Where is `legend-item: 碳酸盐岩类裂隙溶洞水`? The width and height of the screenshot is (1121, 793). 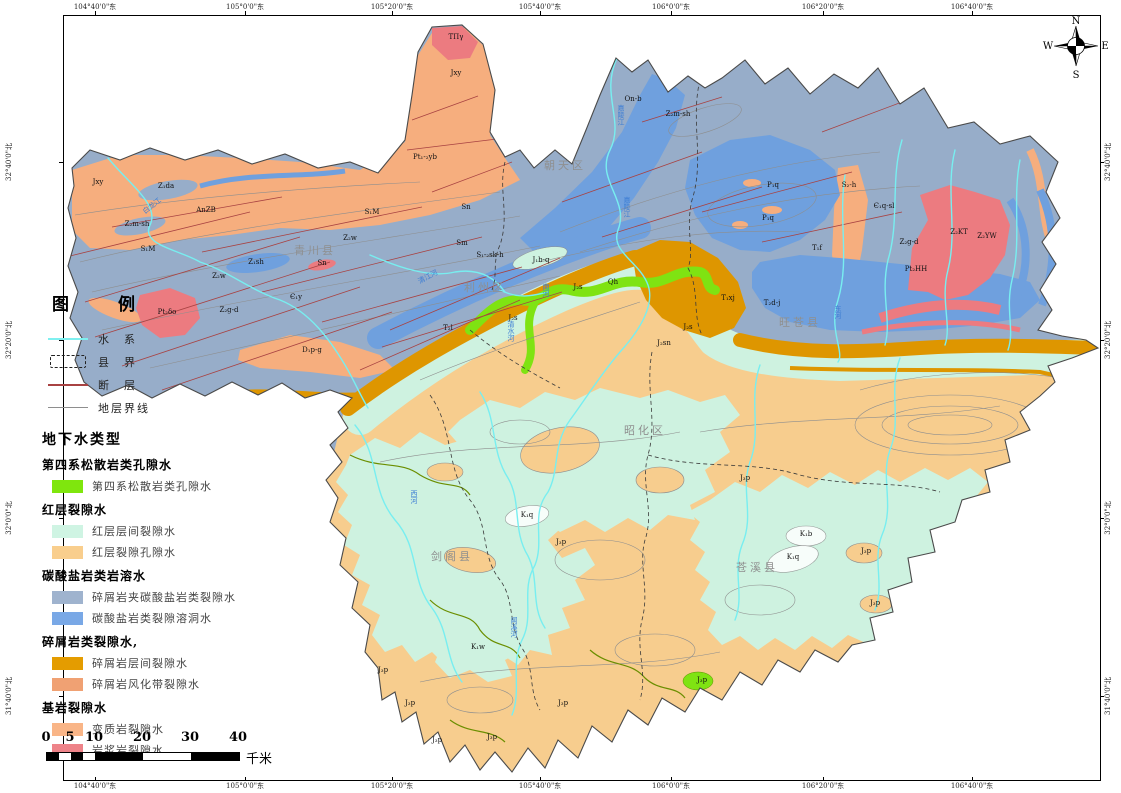 legend-item: 碳酸盐岩类裂隙溶洞水 is located at coordinates (174, 618).